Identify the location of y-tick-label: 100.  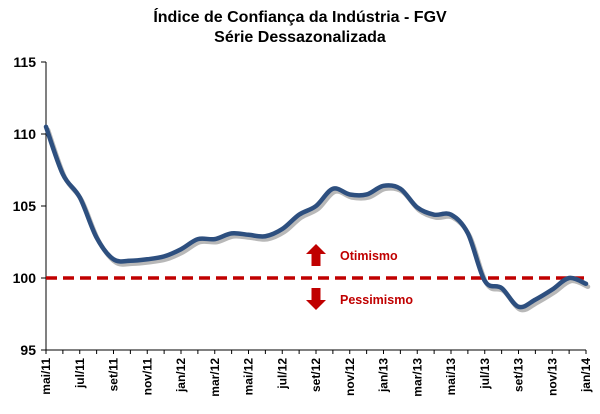
(25, 278).